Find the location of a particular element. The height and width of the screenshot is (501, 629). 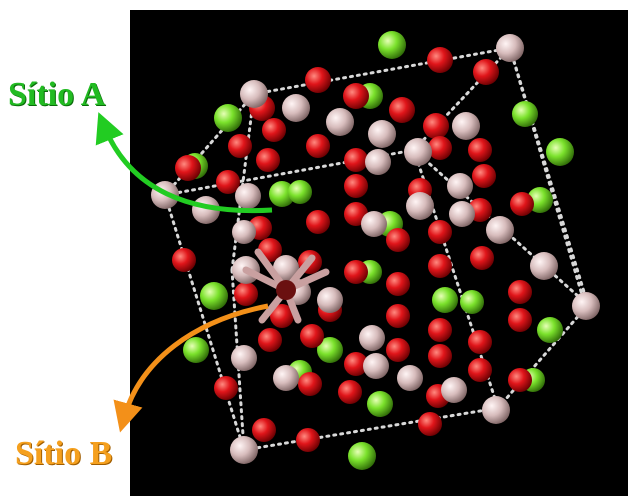

site-b-label: Sítio B is located at coordinates (63, 454).